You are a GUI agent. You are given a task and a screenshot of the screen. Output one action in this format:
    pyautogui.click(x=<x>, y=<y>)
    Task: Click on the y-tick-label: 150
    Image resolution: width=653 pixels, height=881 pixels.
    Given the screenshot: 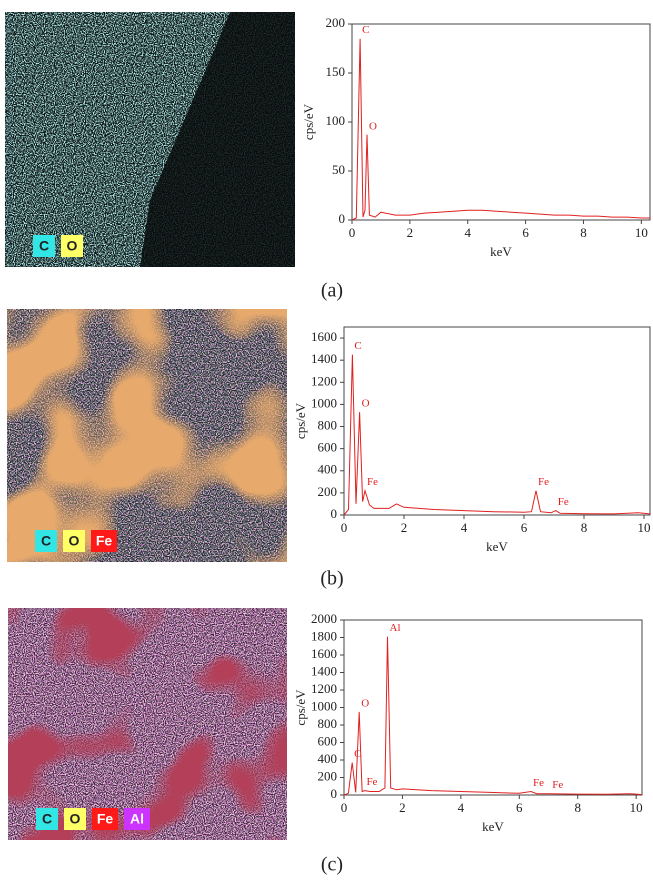 What is the action you would take?
    pyautogui.click(x=336, y=71)
    